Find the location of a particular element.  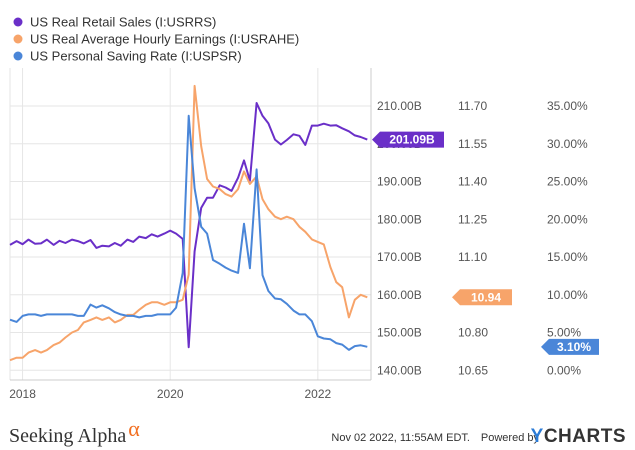

y-tick-label-left: 140.00B is located at coordinates (399, 370).